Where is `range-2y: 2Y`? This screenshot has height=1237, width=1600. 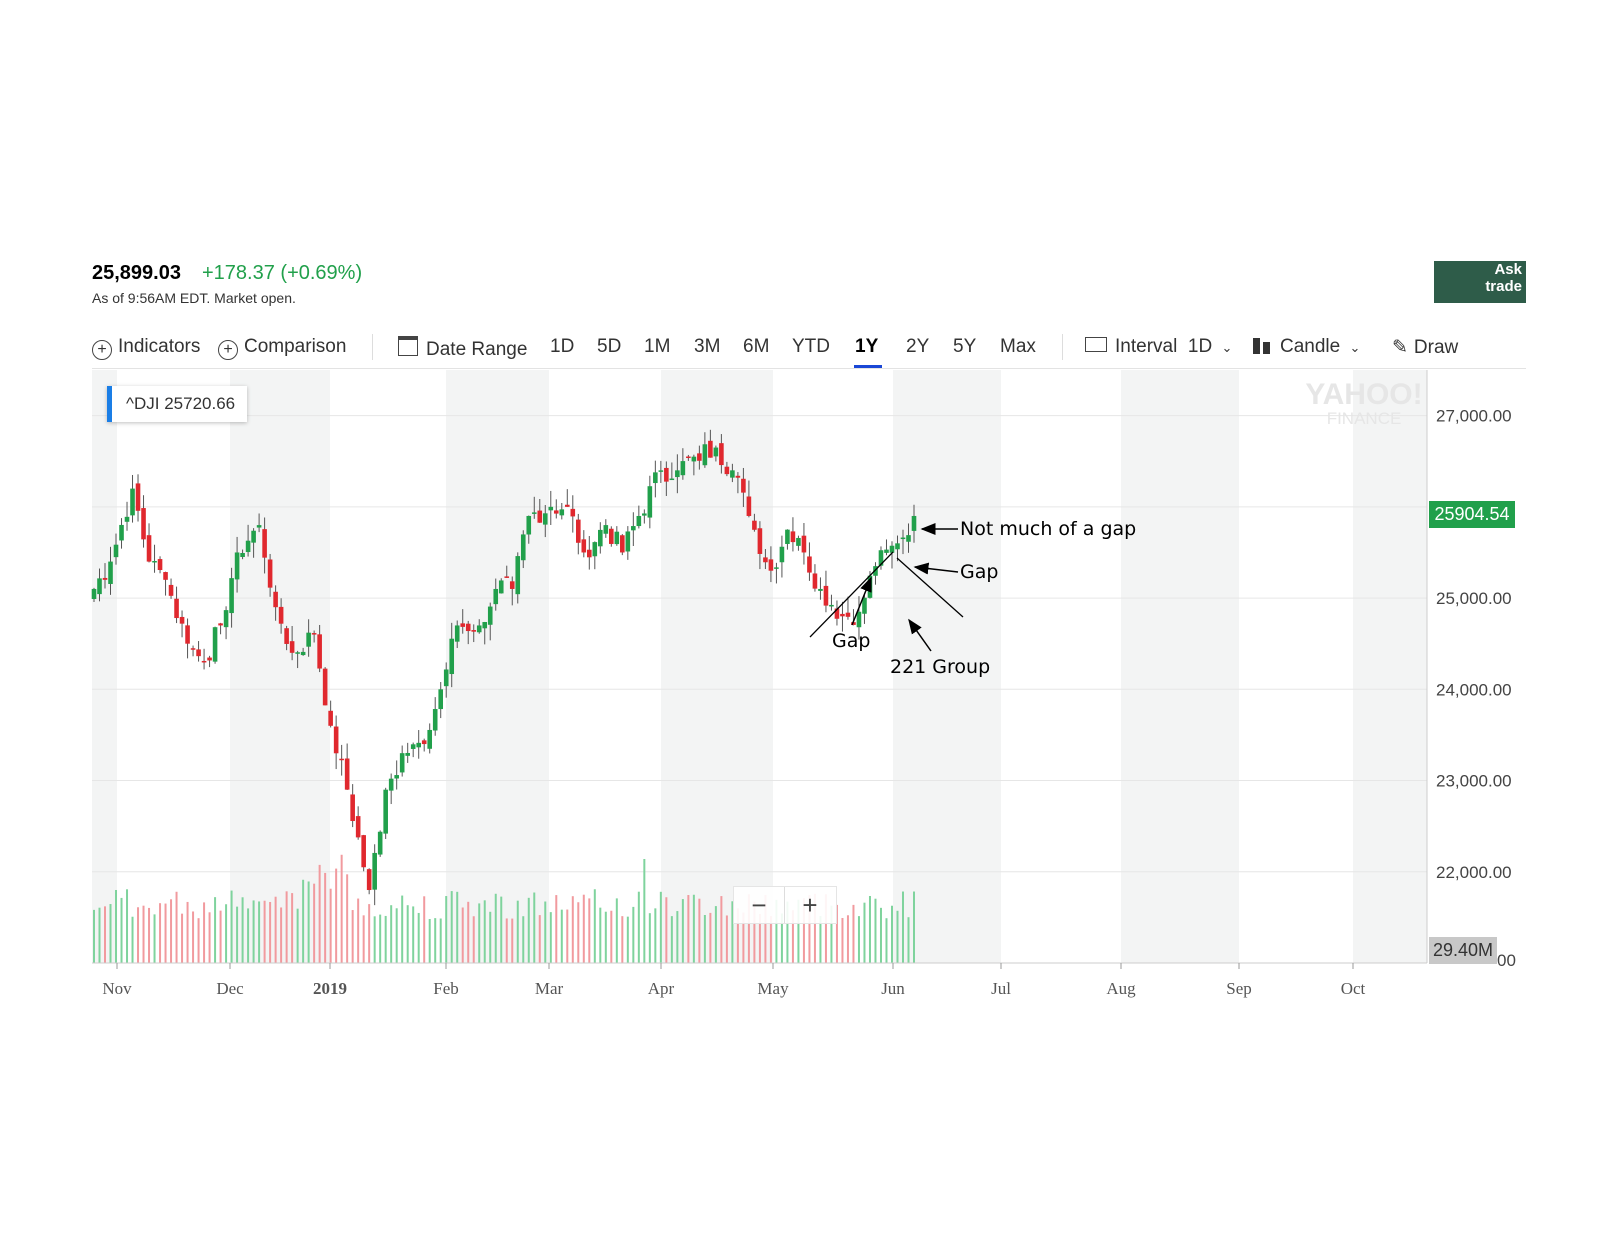 range-2y: 2Y is located at coordinates (918, 346).